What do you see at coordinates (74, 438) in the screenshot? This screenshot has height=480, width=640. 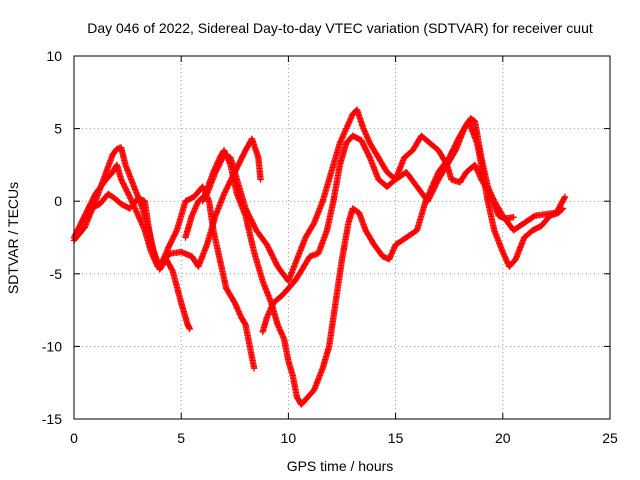 I see `x-tick-label: 0` at bounding box center [74, 438].